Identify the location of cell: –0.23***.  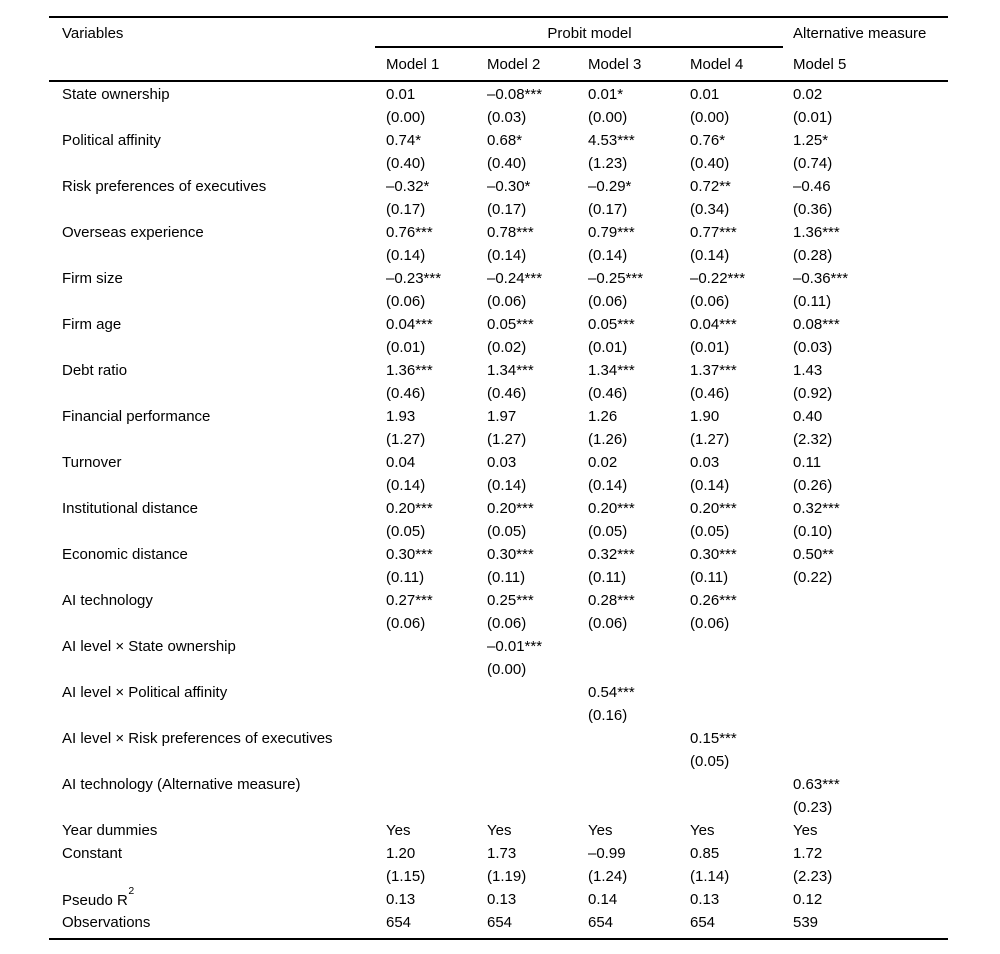
(414, 278).